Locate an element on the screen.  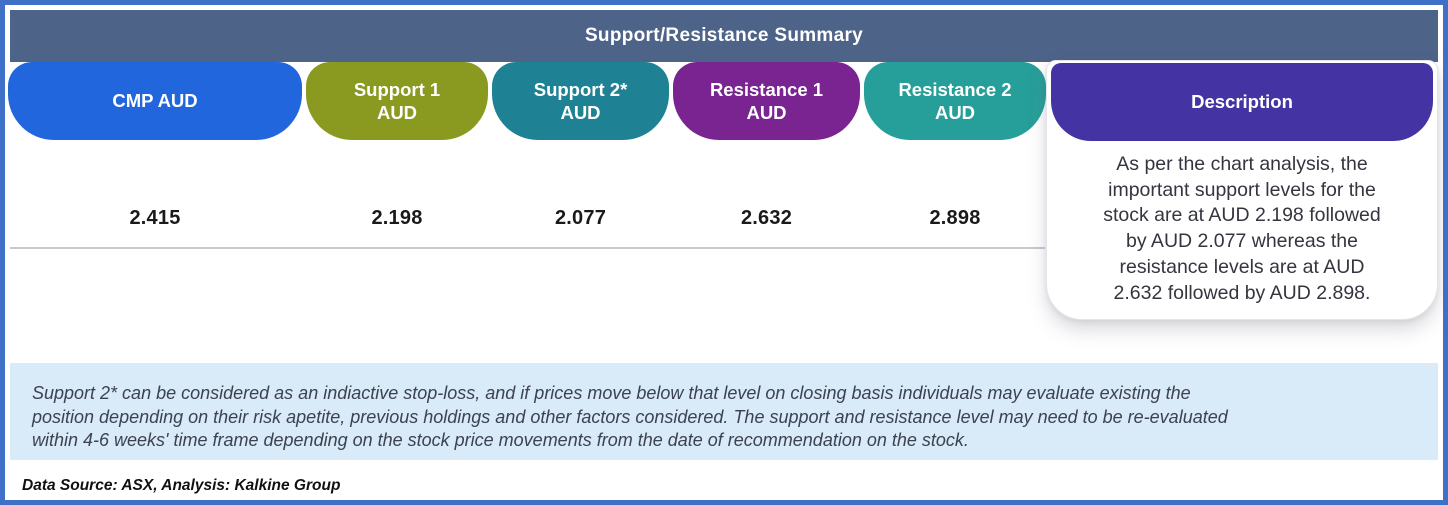
table-title-bar: Support/Resistance Summary is located at coordinates (724, 36).